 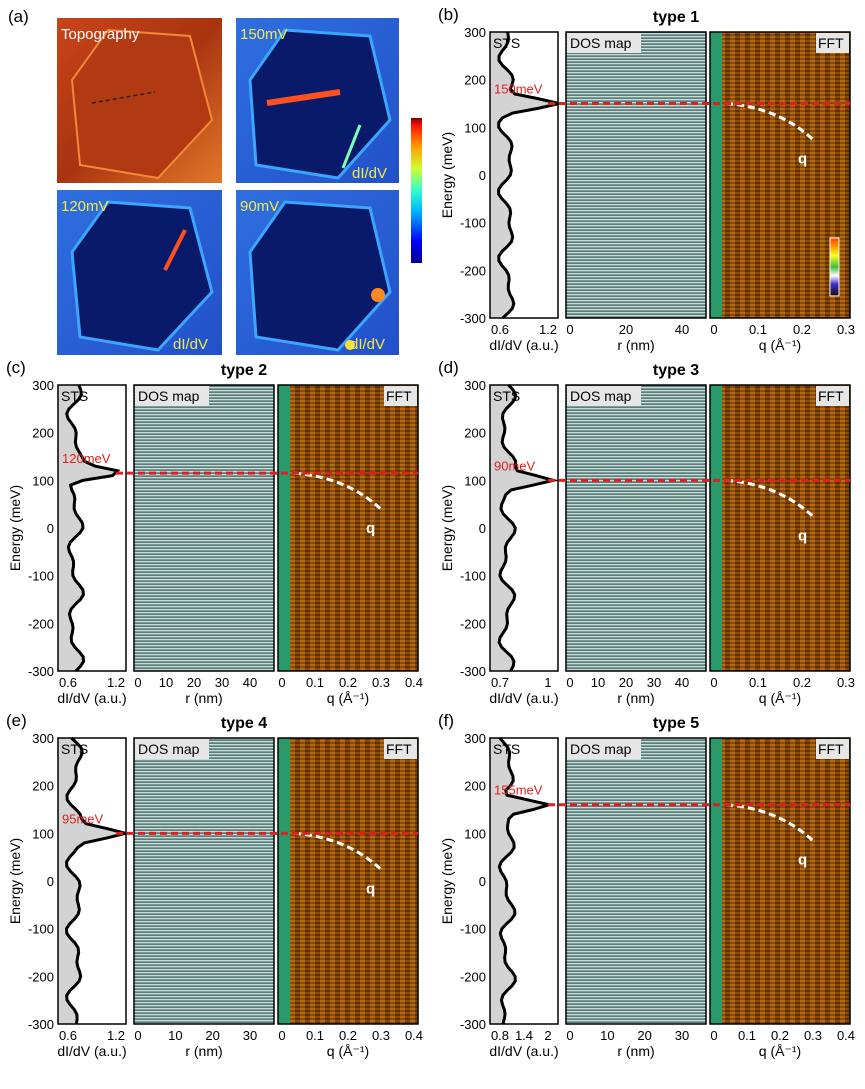 What do you see at coordinates (448, 367) in the screenshot?
I see `panel-label: (d)` at bounding box center [448, 367].